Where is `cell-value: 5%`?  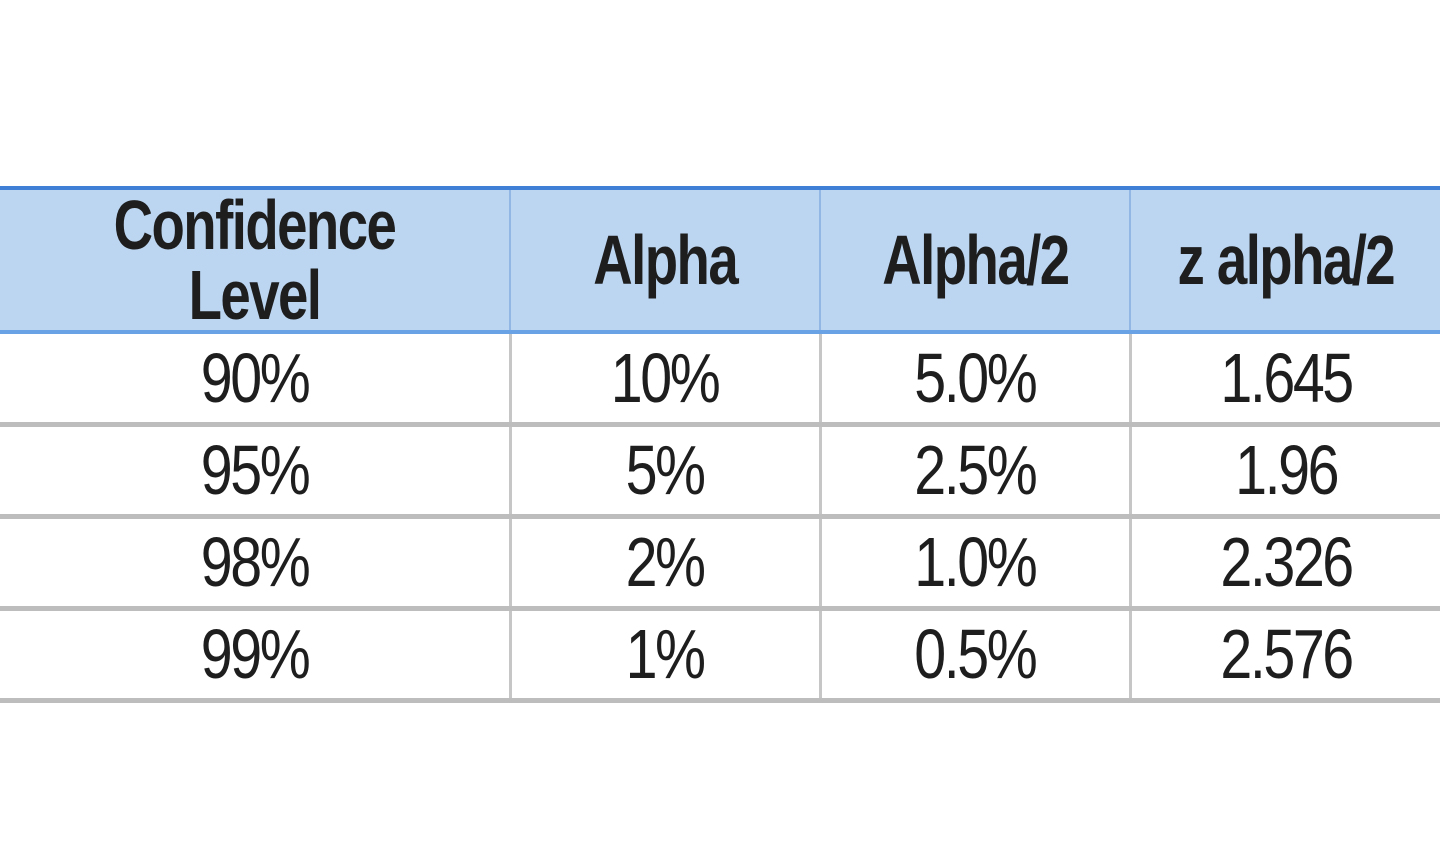 cell-value: 5% is located at coordinates (666, 470).